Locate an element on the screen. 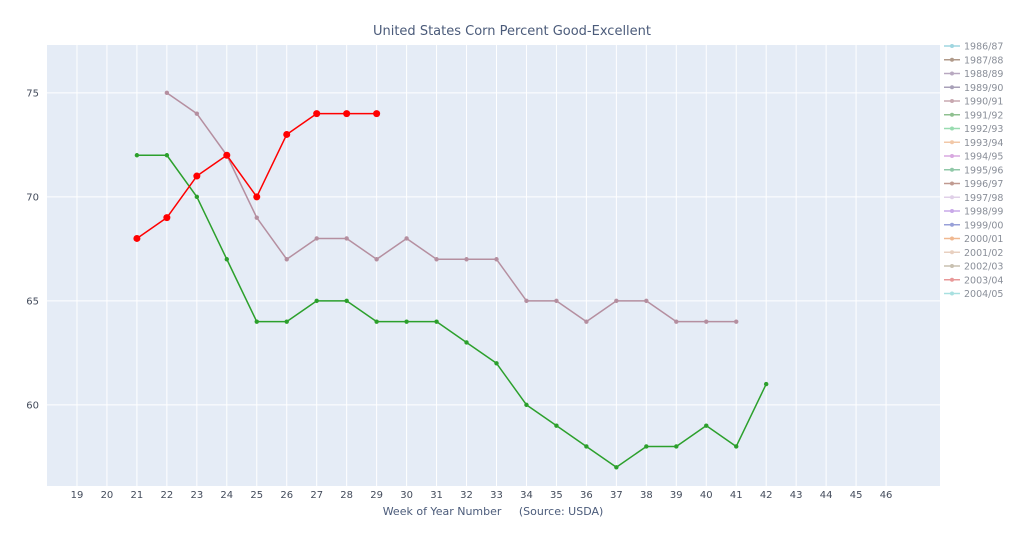 This screenshot has height=533, width=1024. legend-item: 1991/92 is located at coordinates (973, 115).